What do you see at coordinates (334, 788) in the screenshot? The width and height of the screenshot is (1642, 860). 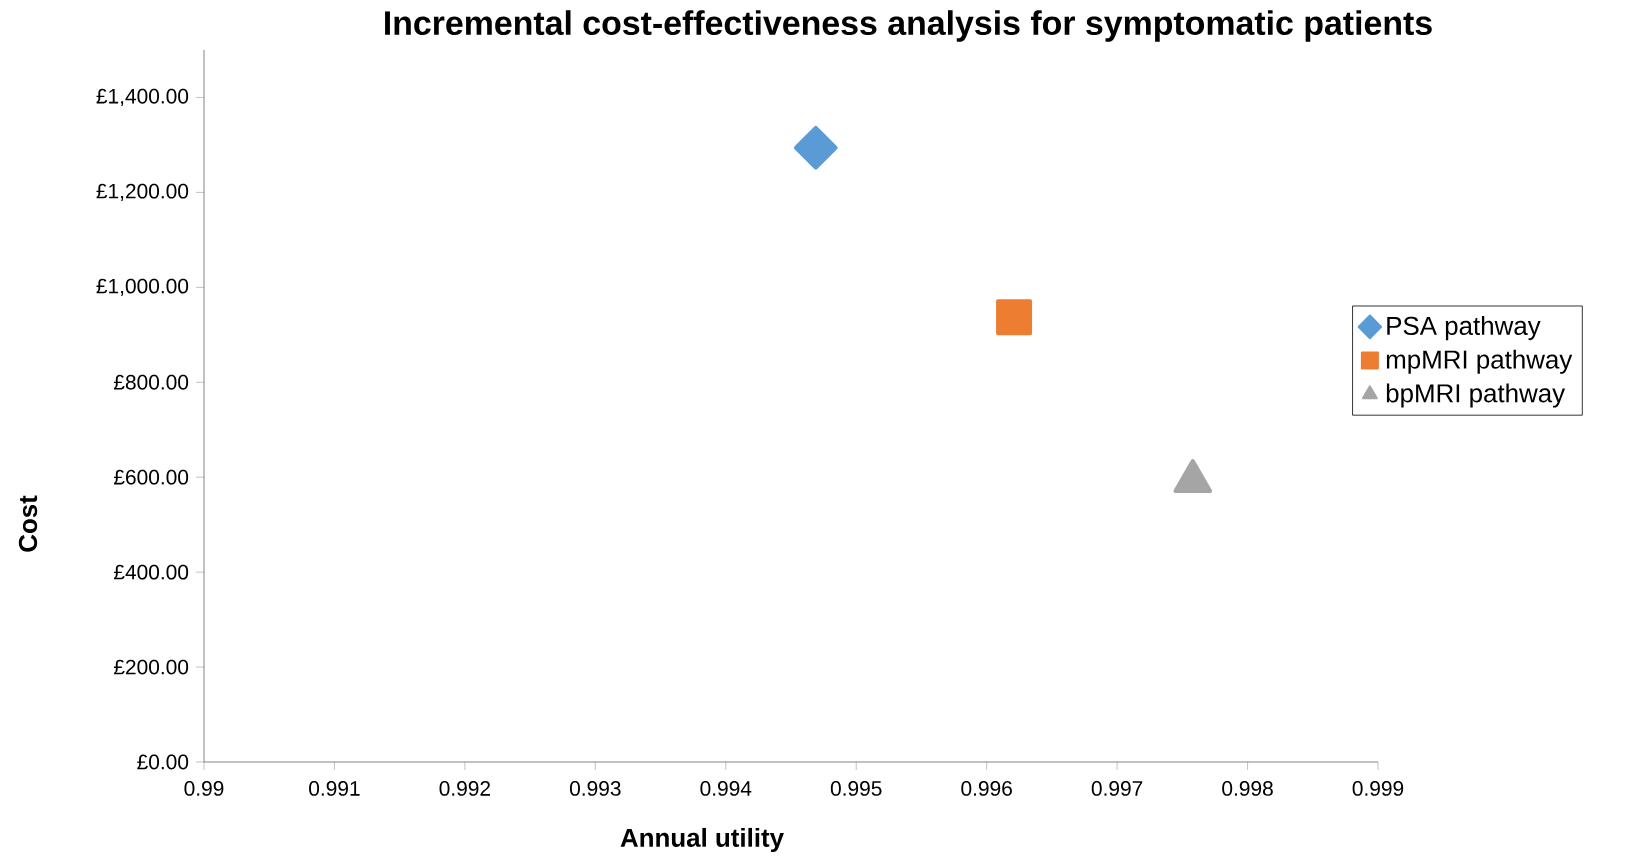 I see `x-tick-label: 0.991` at bounding box center [334, 788].